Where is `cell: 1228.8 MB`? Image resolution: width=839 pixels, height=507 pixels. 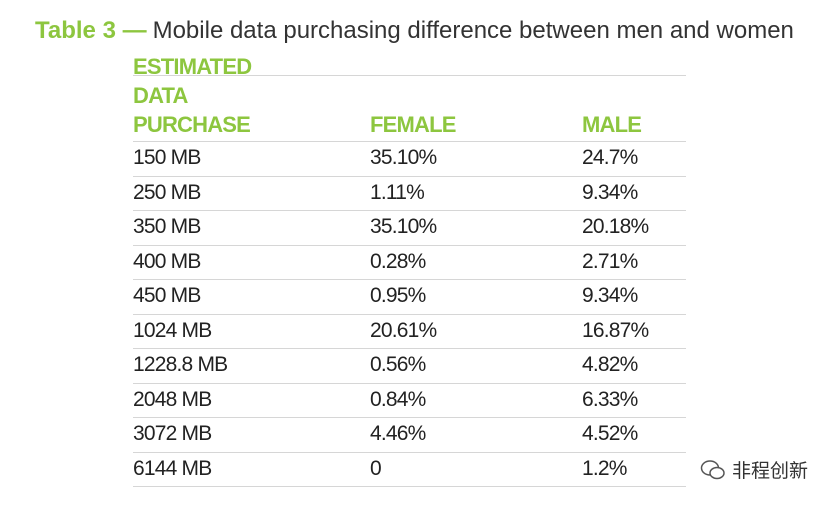 cell: 1228.8 MB is located at coordinates (180, 364).